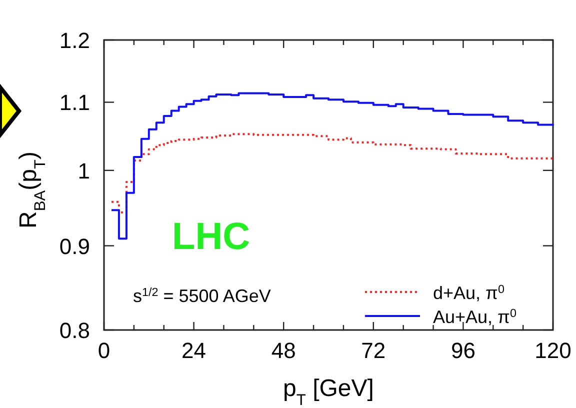  I want to click on y-tick-label: 1.1, so click(74, 103).